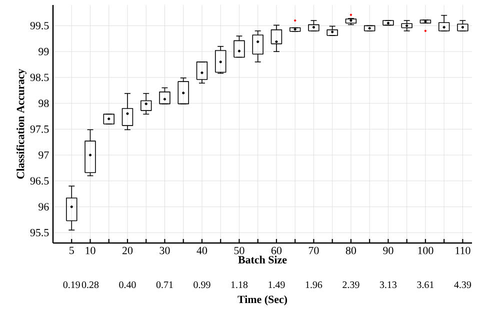  What do you see at coordinates (43, 155) in the screenshot?
I see `y-tick-label: 97` at bounding box center [43, 155].